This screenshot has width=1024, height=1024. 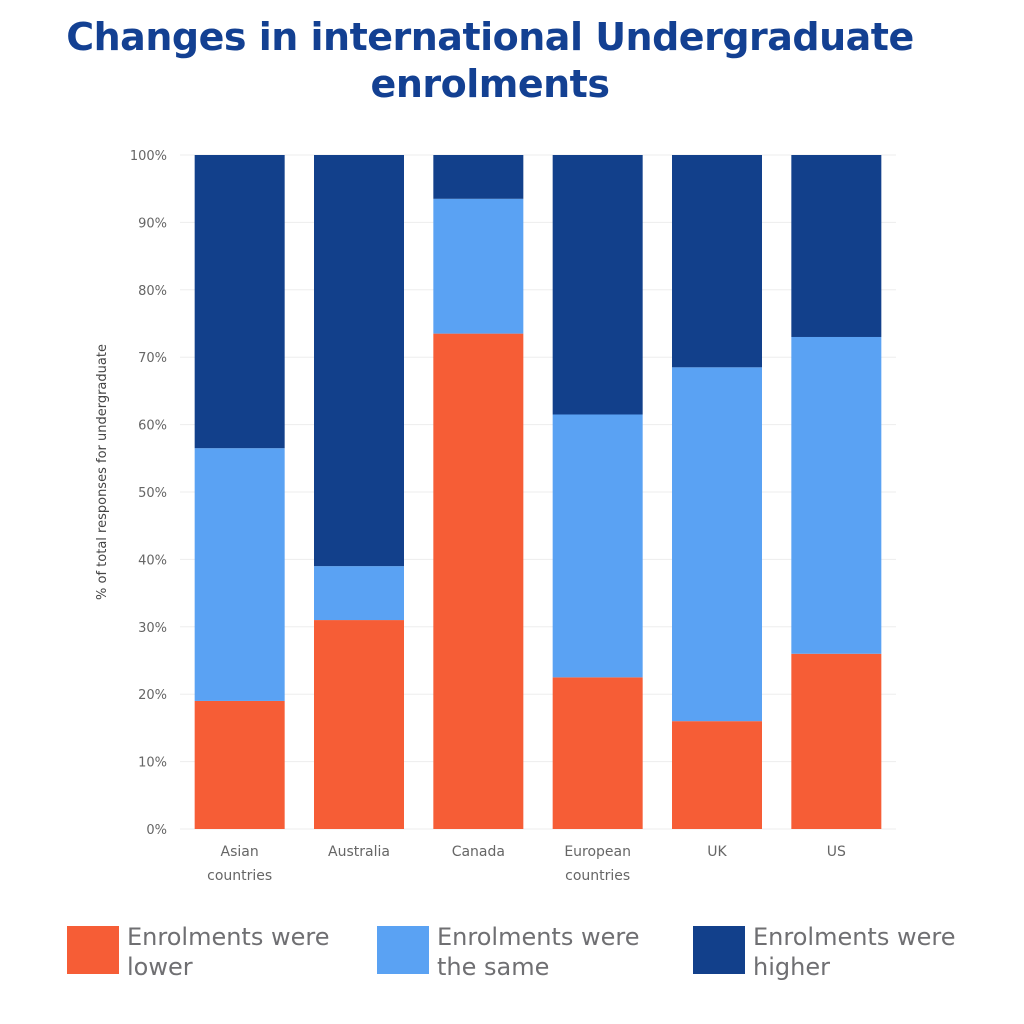 What do you see at coordinates (152, 223) in the screenshot?
I see `y-tick-label: 90%` at bounding box center [152, 223].